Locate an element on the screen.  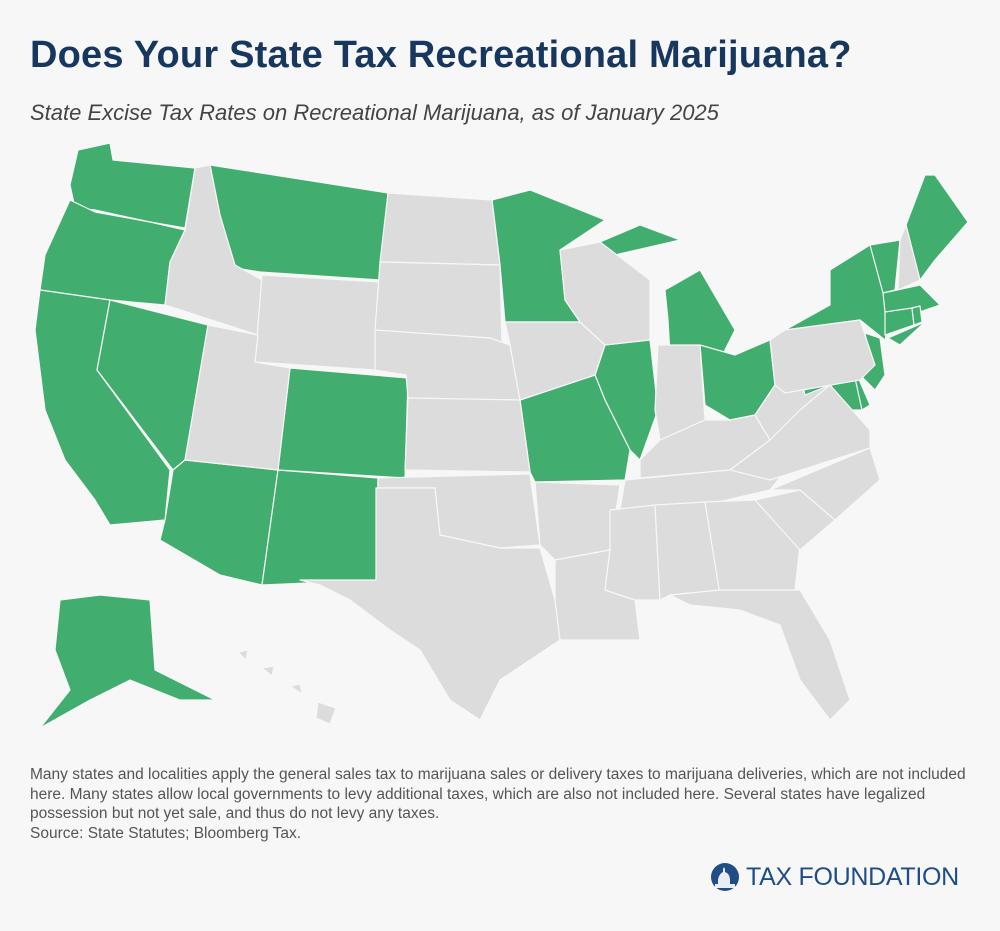
state-wy is located at coordinates (317, 322).